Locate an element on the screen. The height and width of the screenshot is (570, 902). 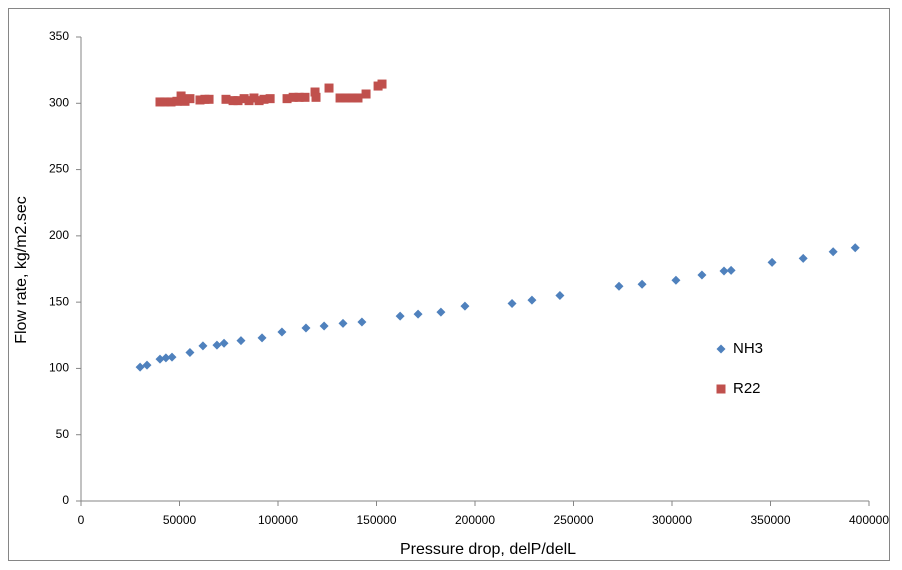
legend-label: NH3 is located at coordinates (748, 348).